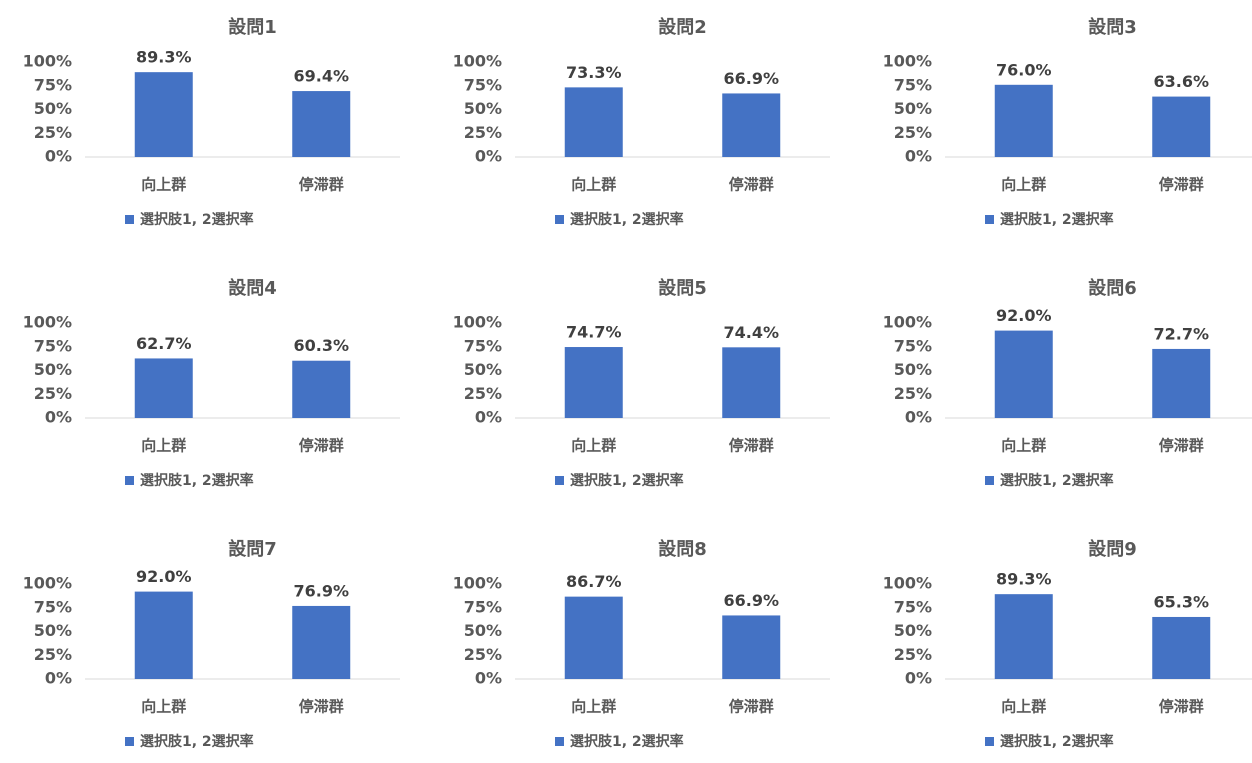  Describe the element at coordinates (1024, 315) in the screenshot. I see `data-label: 92.0%` at that location.